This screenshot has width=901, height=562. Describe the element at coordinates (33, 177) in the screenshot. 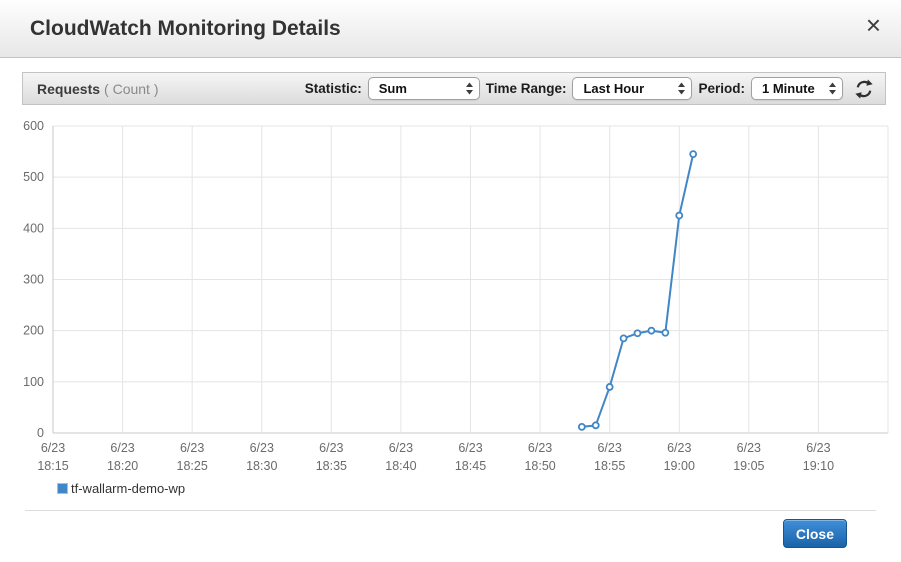

I see `y-tick-label: 500` at that location.